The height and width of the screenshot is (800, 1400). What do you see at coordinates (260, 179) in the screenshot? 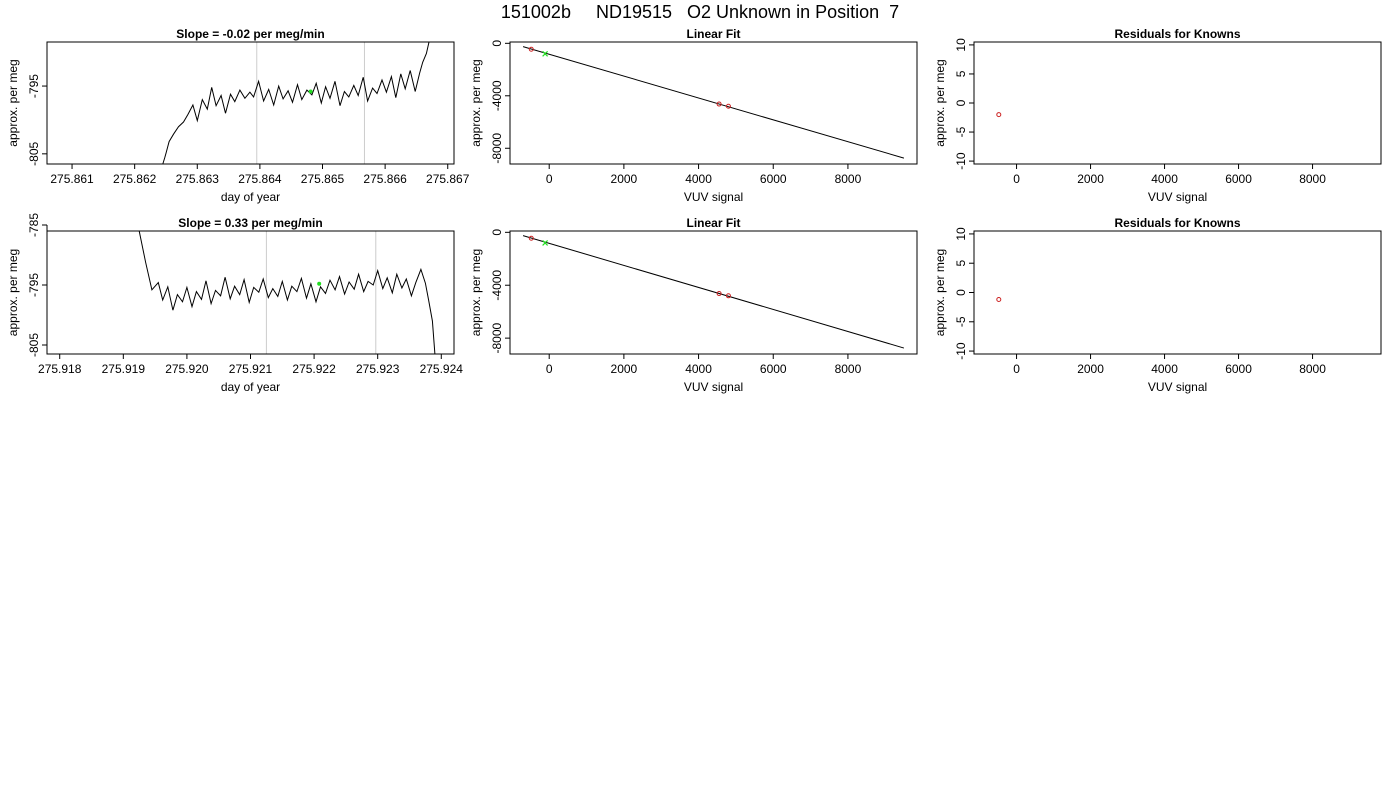
I see `x-tick-label: 275.864` at bounding box center [260, 179].